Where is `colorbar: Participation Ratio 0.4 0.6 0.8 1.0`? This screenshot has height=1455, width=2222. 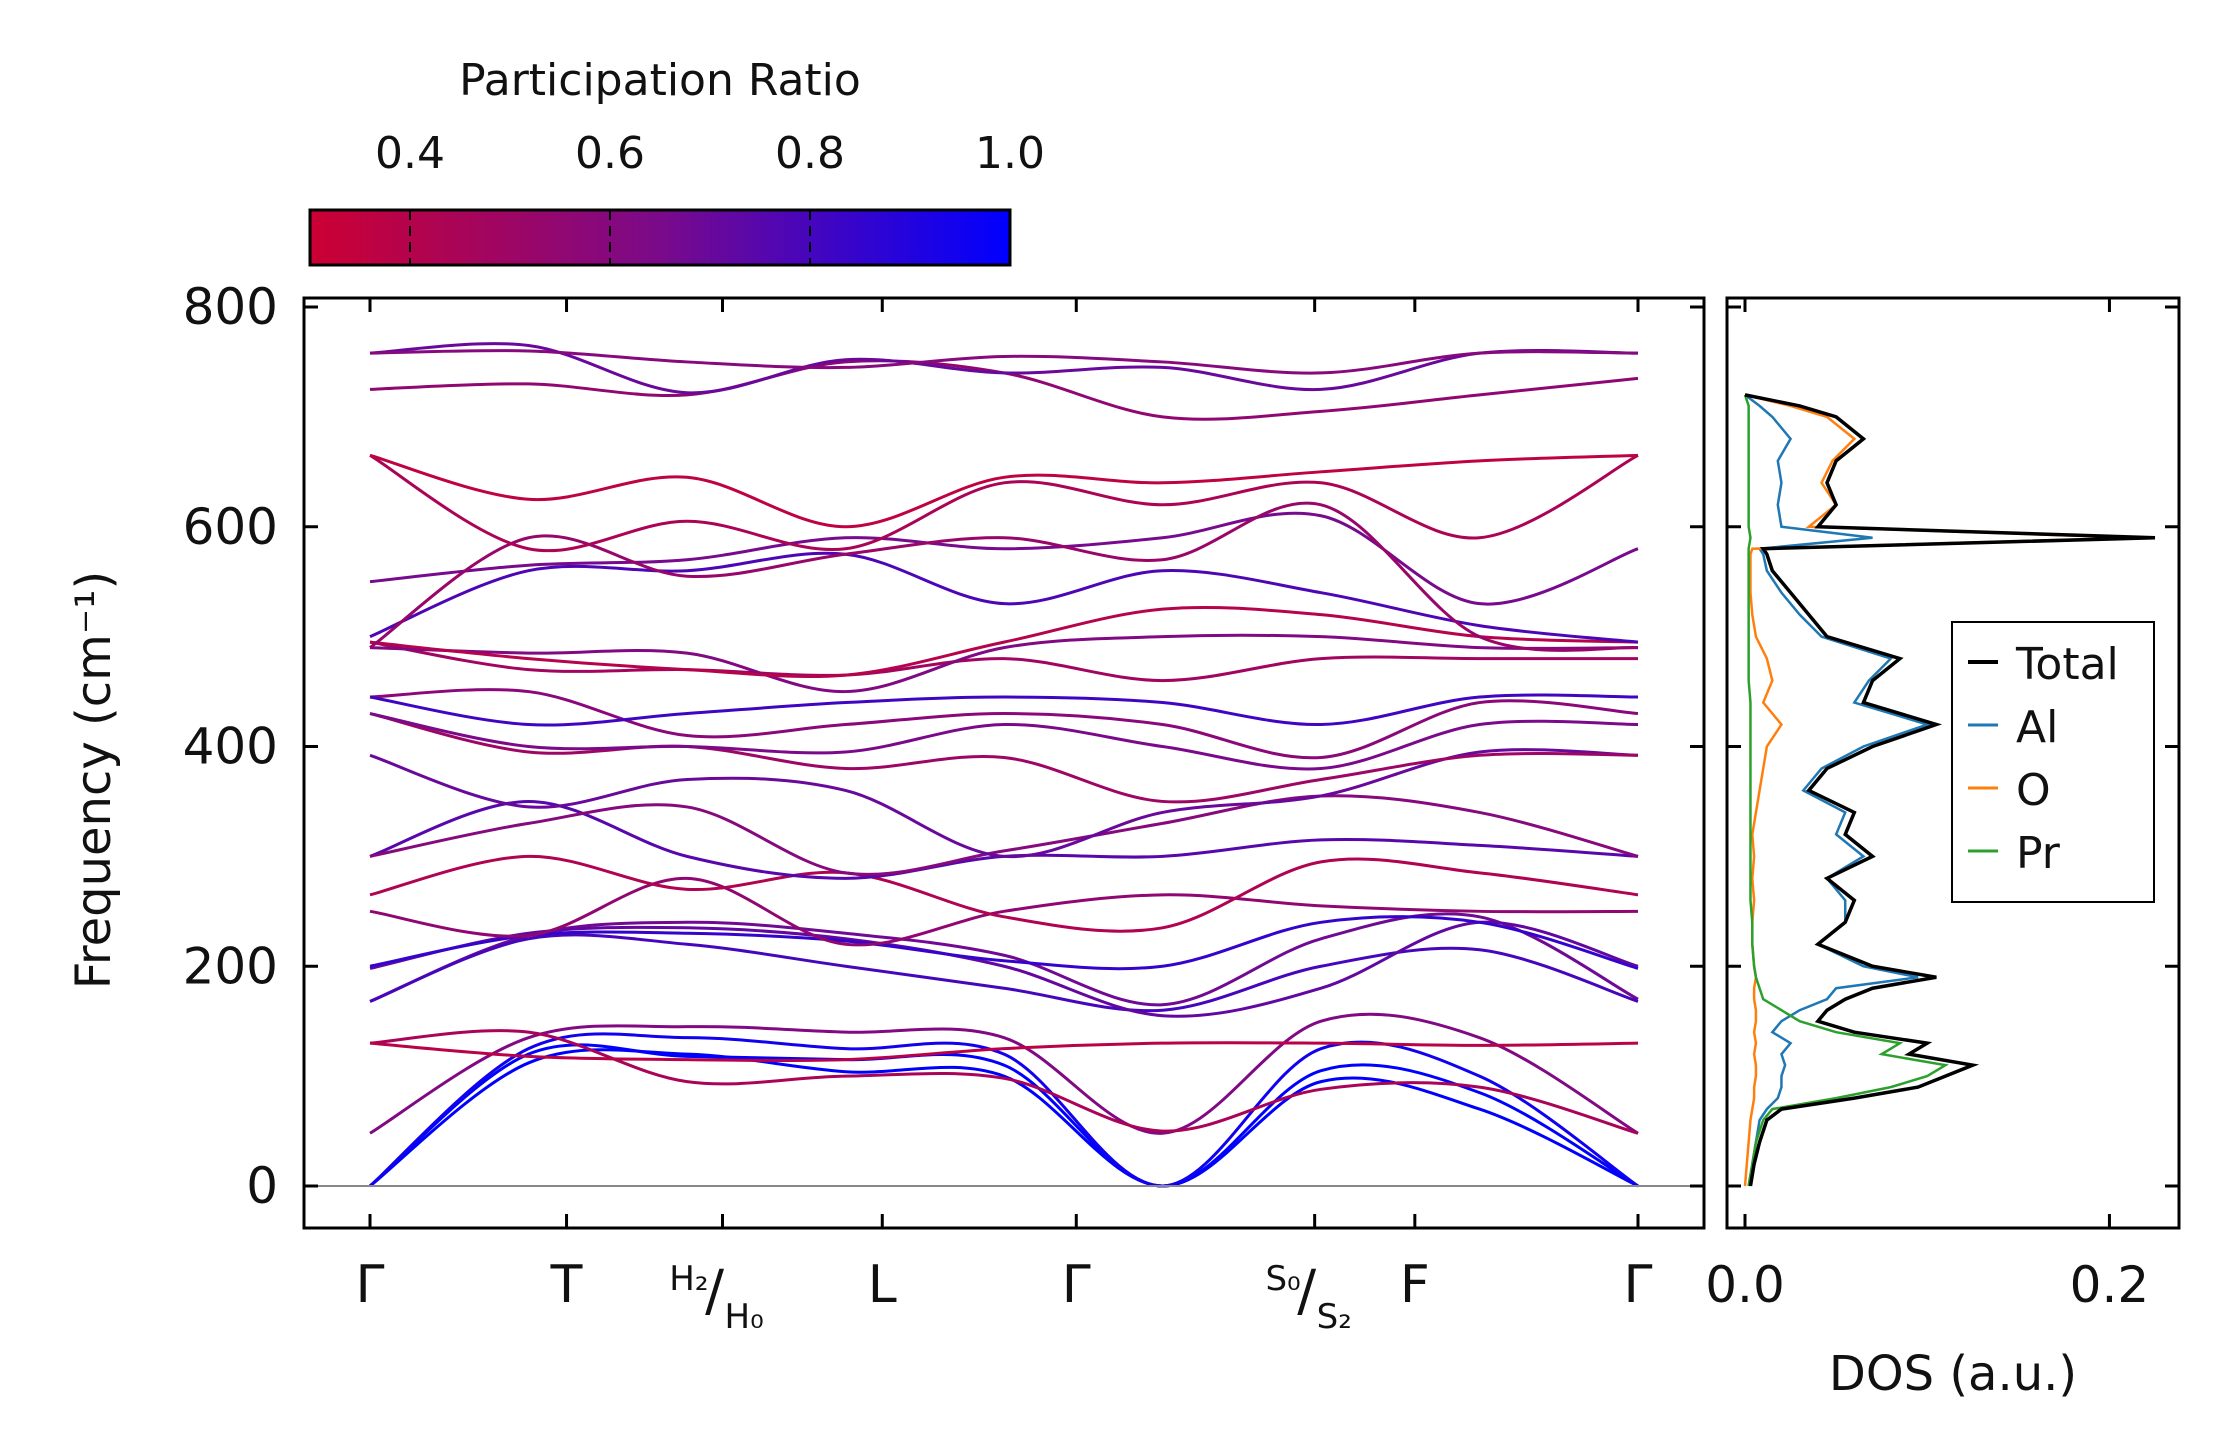
colorbar: Participation Ratio 0.4 0.6 0.8 1.0 is located at coordinates (676, 161).